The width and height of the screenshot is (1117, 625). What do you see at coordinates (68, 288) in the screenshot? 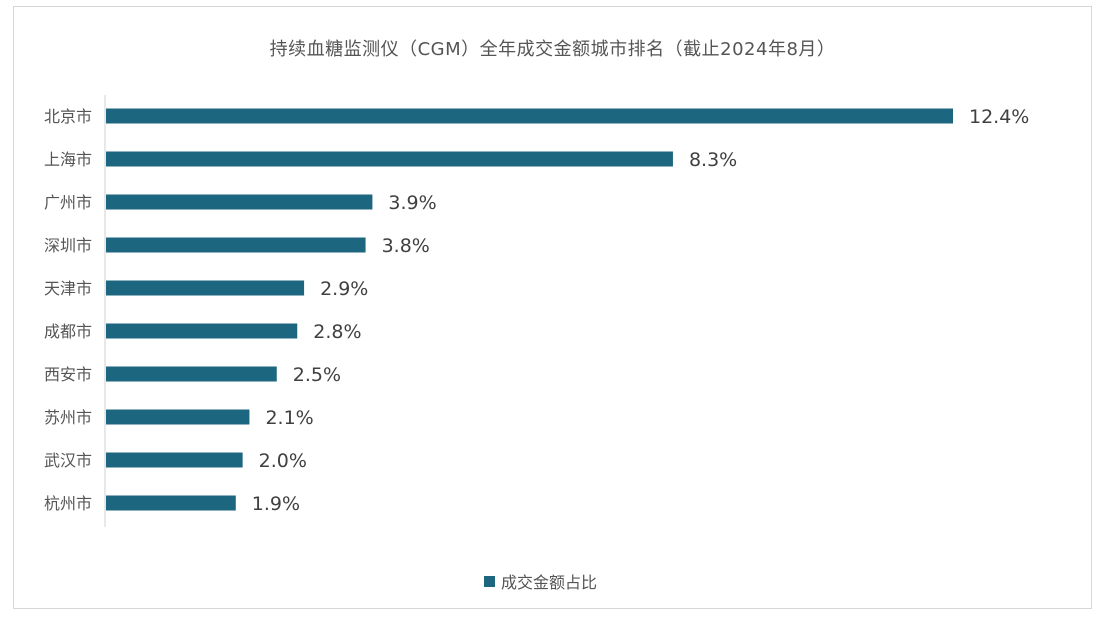
I see `category-label: 天津市` at bounding box center [68, 288].